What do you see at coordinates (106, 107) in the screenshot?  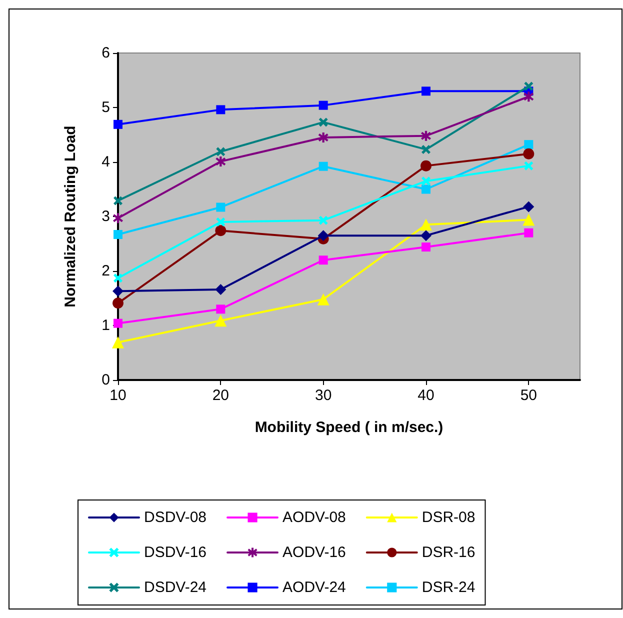 I see `y-tick-label: 5` at bounding box center [106, 107].